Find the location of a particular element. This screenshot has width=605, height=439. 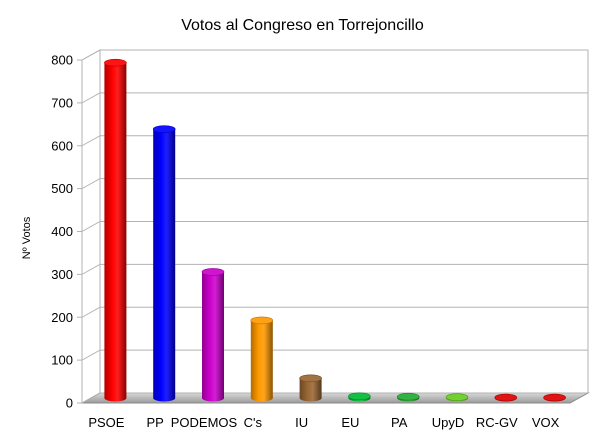

y-tick-labels: 0 100 200 300 400 500 600 700 800 is located at coordinates (62, 232).